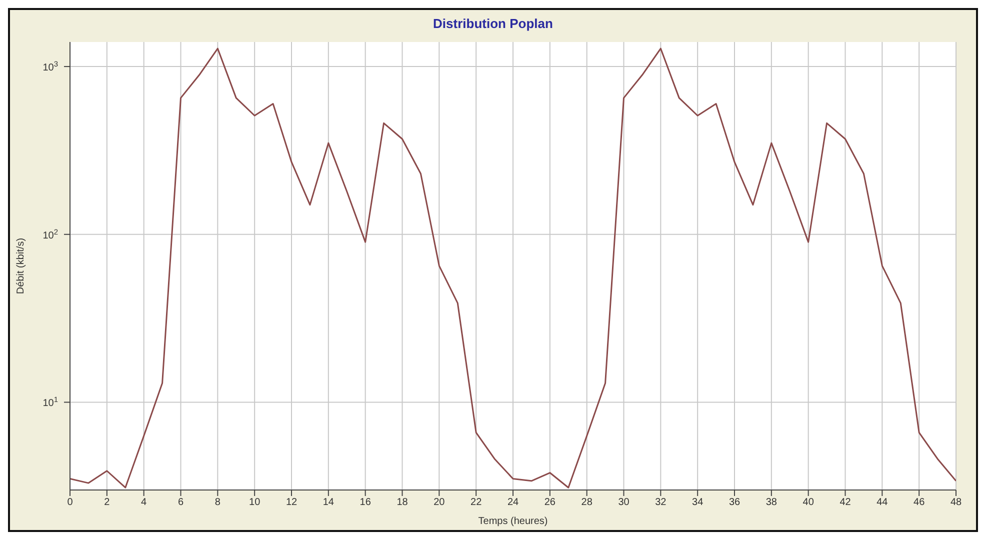  Describe the element at coordinates (734, 502) in the screenshot. I see `x-tick-label: 36` at that location.